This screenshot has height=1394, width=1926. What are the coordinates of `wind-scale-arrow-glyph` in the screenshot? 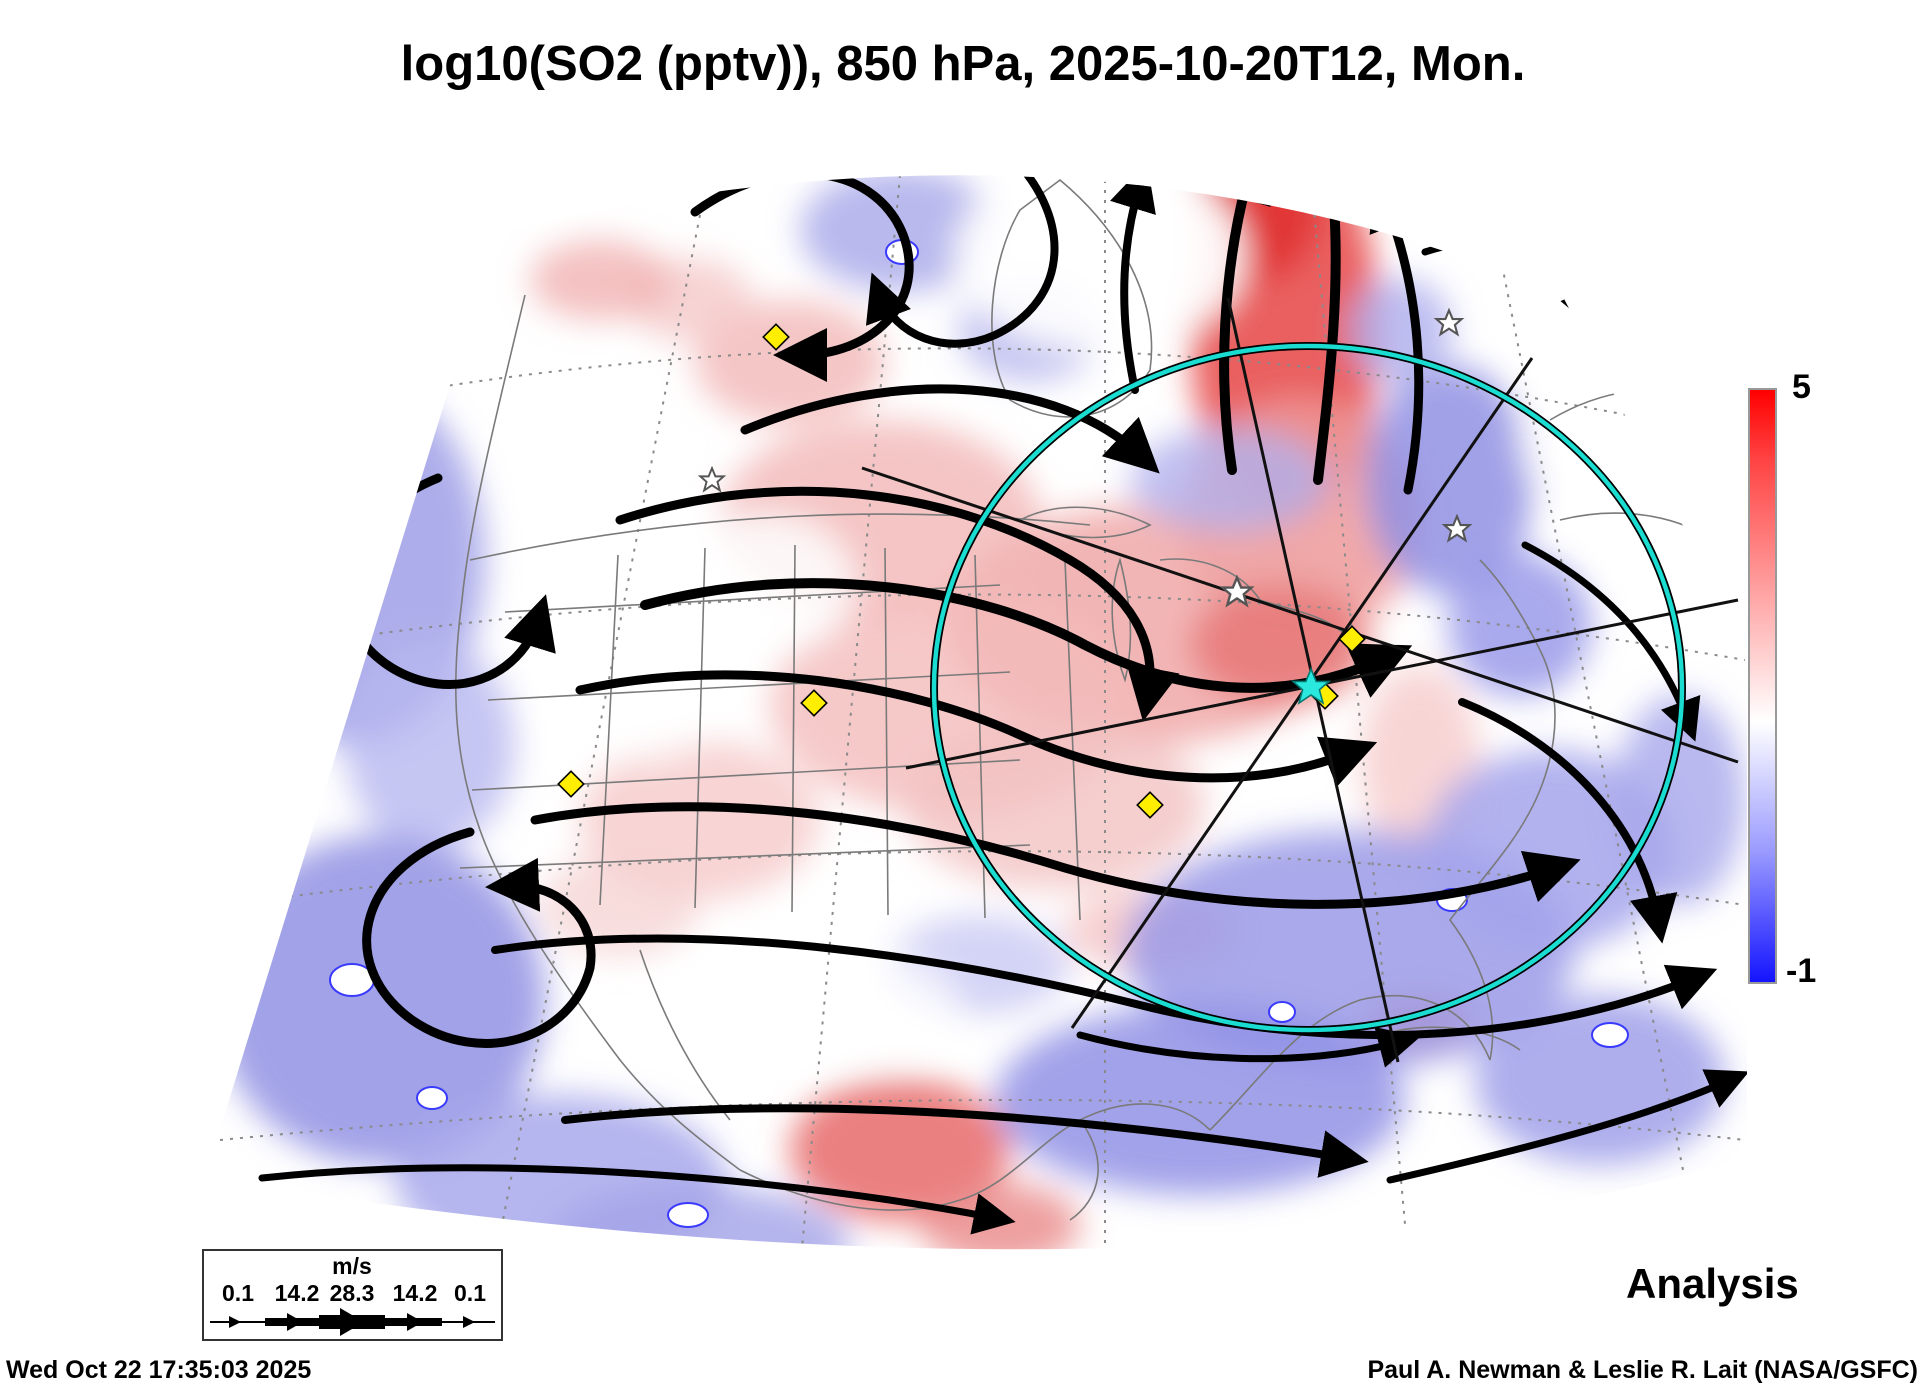 It's located at (352, 1322).